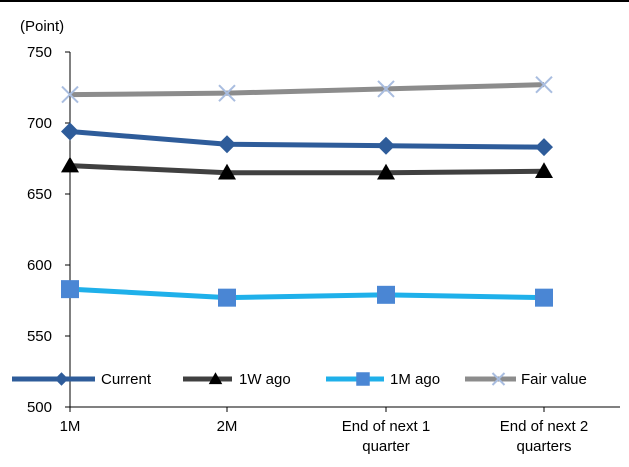  I want to click on series-line-current, so click(307, 139).